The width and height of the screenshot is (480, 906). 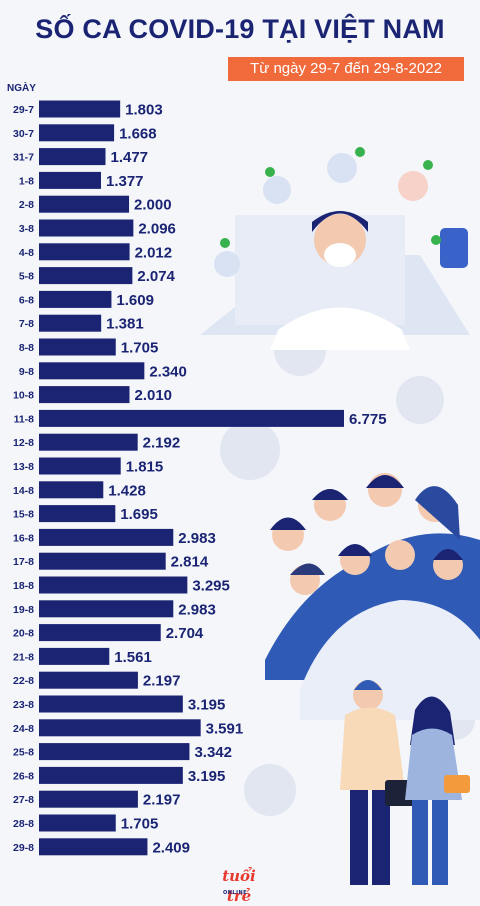 What do you see at coordinates (23, 657) in the screenshot?
I see `category-label-21-8: 21-8` at bounding box center [23, 657].